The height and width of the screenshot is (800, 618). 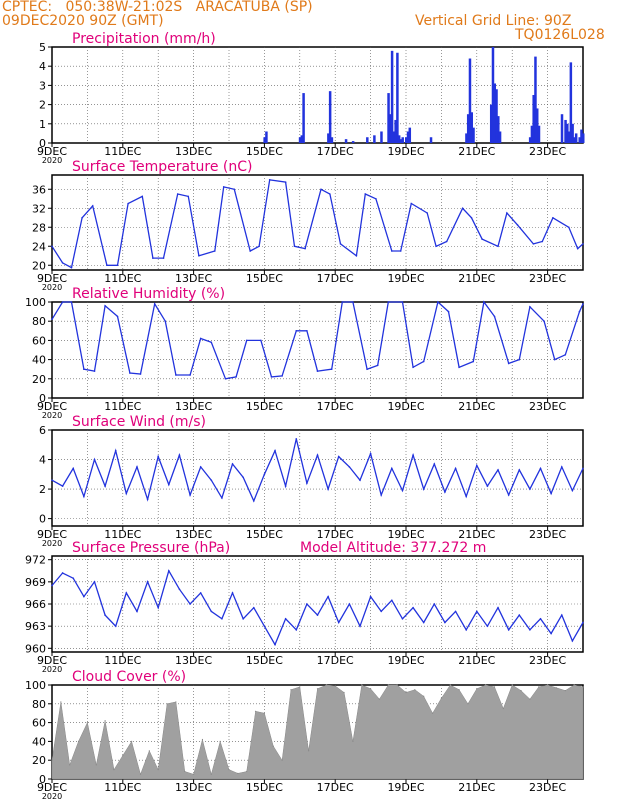 I want to click on temperature-ytick-label: 36, so click(x=39, y=189).